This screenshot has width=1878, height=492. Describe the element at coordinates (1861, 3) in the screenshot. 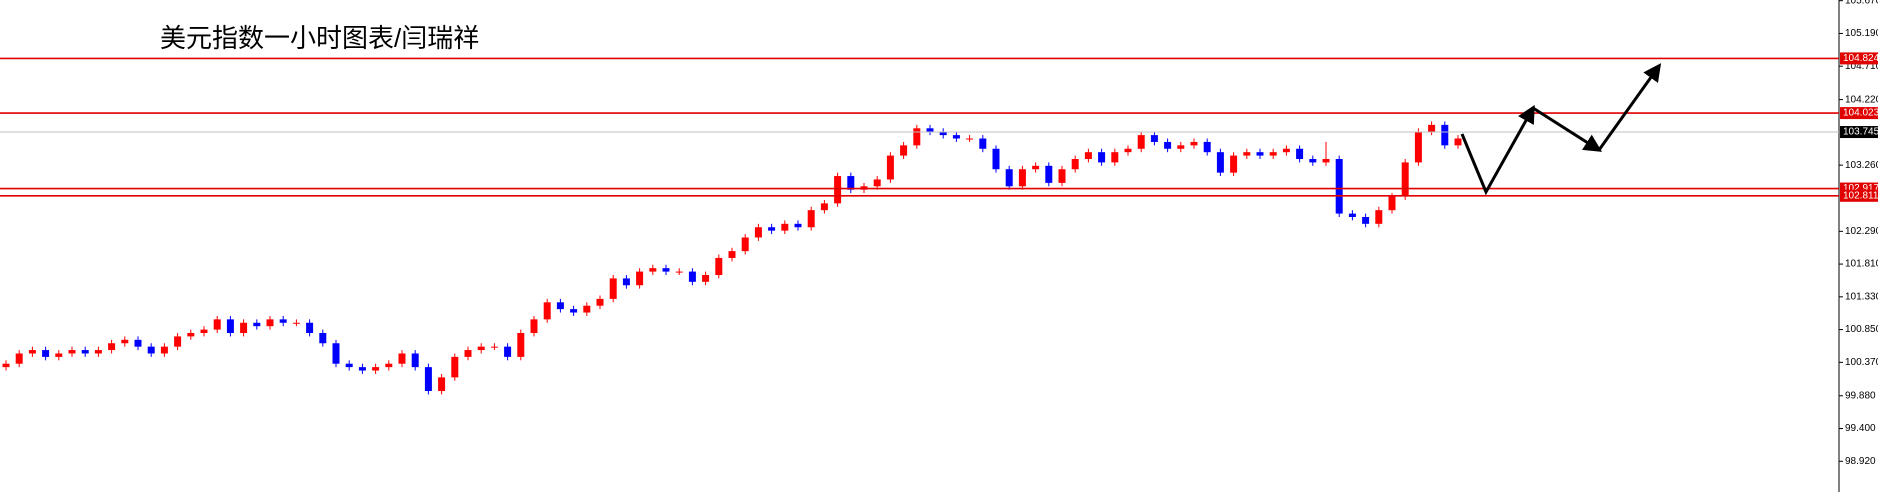

I see `y-tick-label: 105.670` at that location.